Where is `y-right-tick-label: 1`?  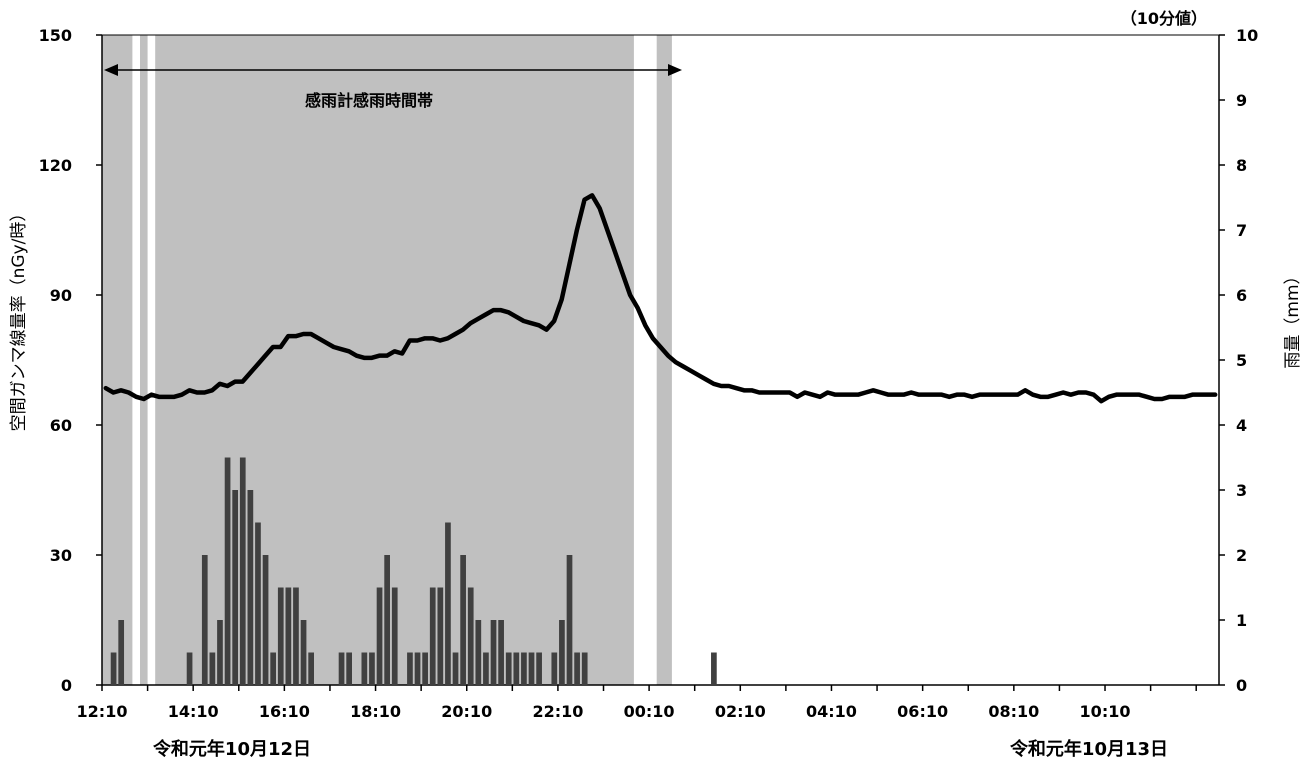 y-right-tick-label: 1 is located at coordinates (1241, 620).